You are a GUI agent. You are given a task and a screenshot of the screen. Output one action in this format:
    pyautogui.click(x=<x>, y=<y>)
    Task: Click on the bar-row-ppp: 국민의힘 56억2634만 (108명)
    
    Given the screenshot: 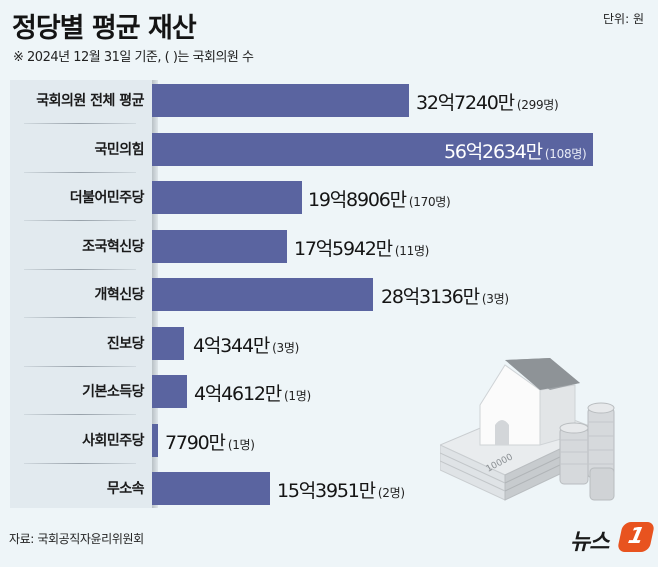 What is the action you would take?
    pyautogui.click(x=329, y=150)
    